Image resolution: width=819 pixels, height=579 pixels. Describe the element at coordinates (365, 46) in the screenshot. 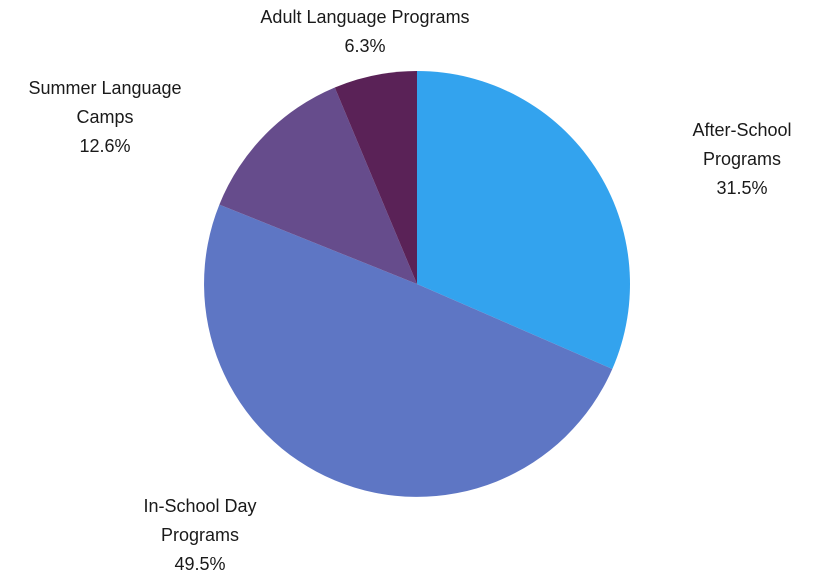

I see `slice-value-adult-programs: 6.3%` at that location.